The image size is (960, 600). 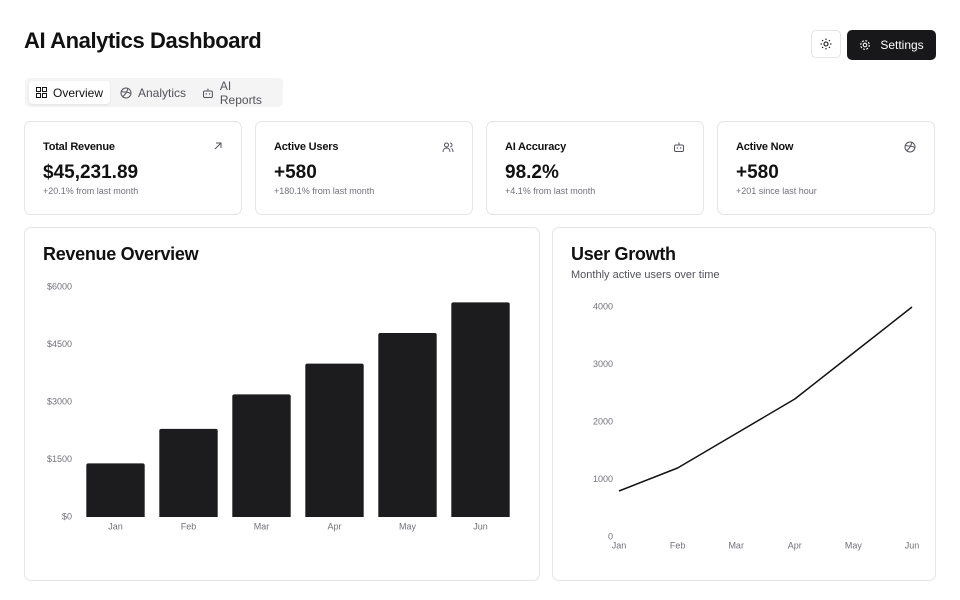 What do you see at coordinates (902, 45) in the screenshot?
I see `settings-label: Settings` at bounding box center [902, 45].